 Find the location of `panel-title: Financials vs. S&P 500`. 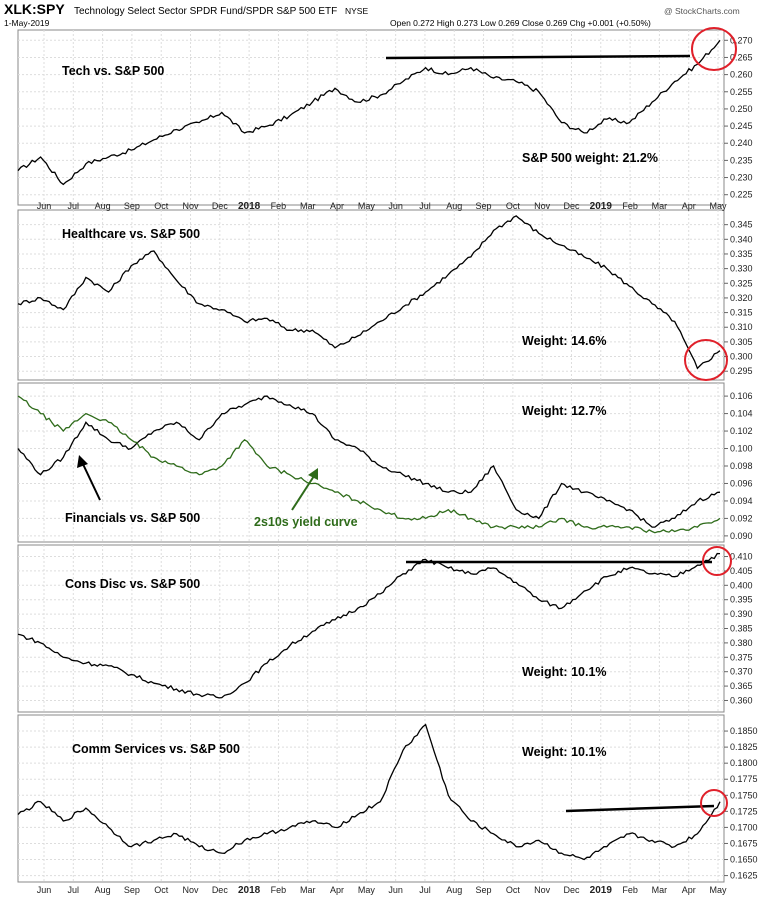

panel-title: Financials vs. S&P 500 is located at coordinates (132, 518).